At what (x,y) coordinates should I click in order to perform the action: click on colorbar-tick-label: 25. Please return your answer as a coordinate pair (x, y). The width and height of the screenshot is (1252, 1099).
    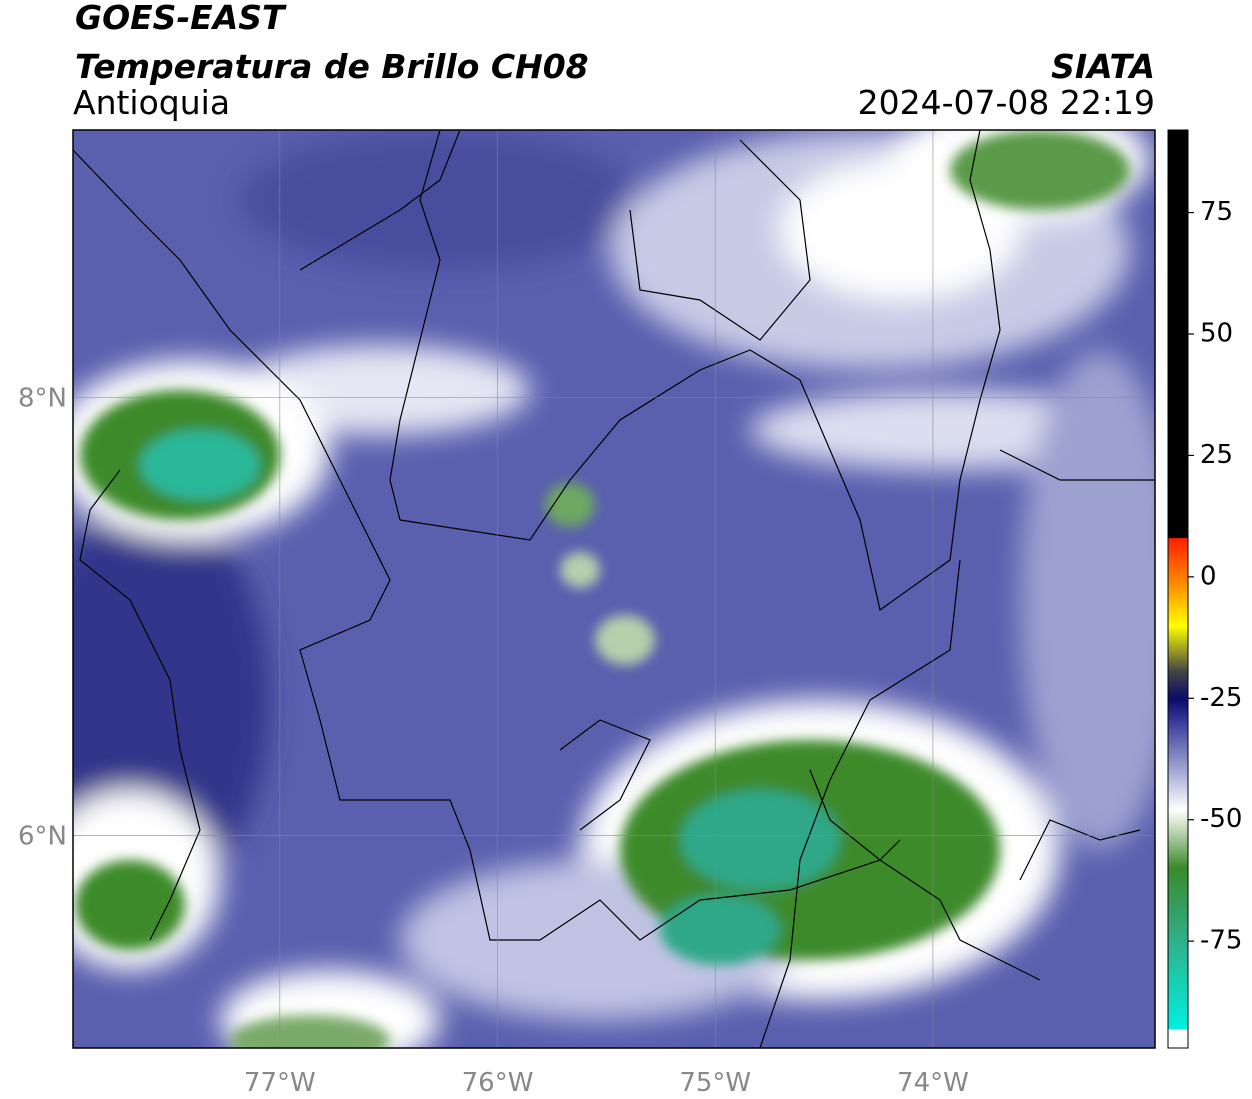
    Looking at the image, I should click on (1216, 455).